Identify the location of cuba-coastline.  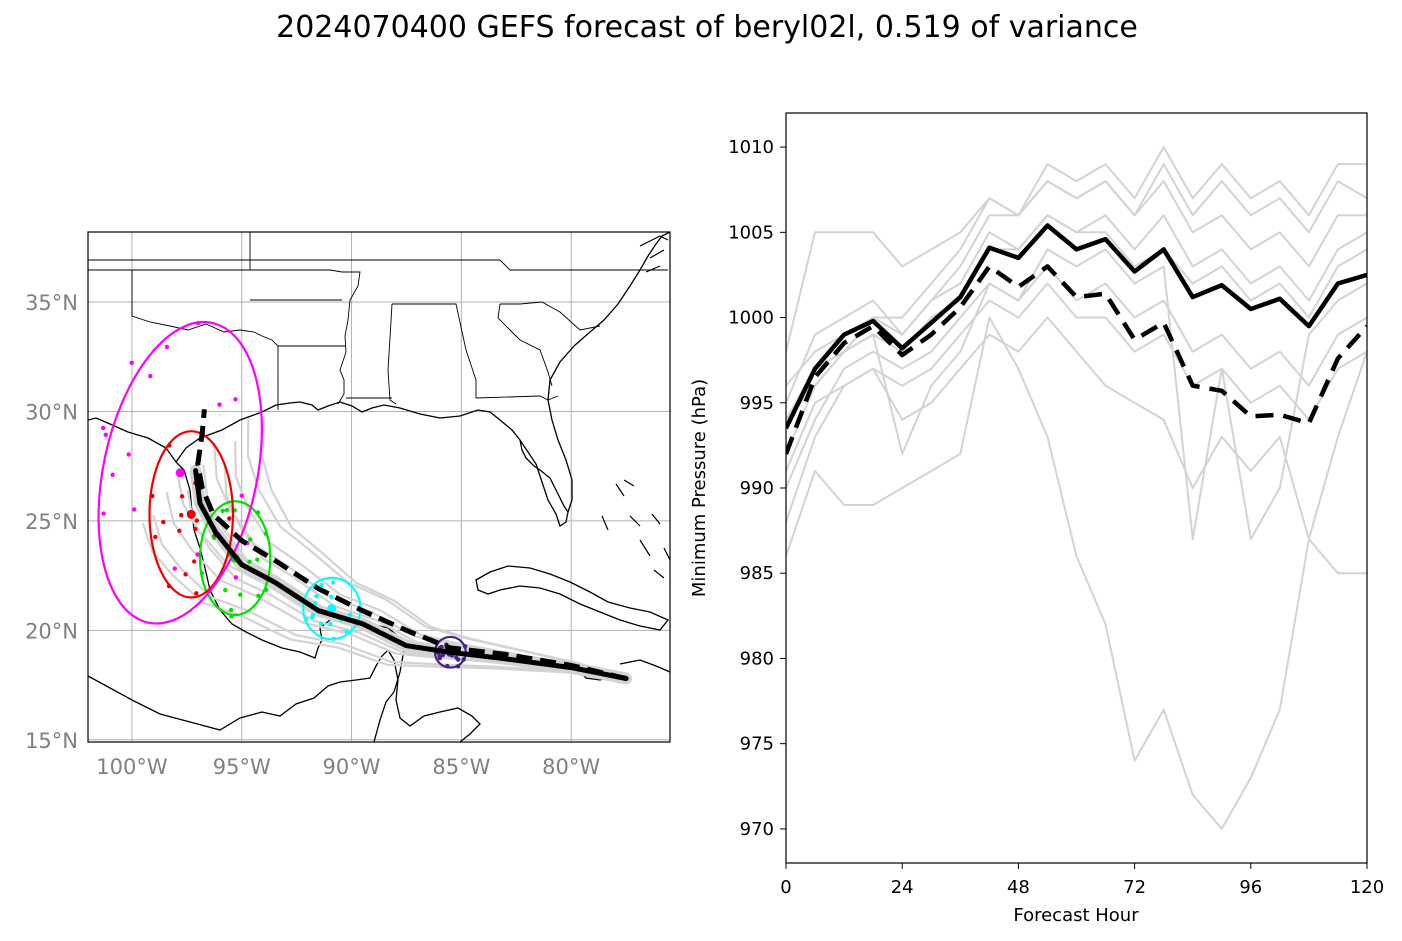
(572, 598).